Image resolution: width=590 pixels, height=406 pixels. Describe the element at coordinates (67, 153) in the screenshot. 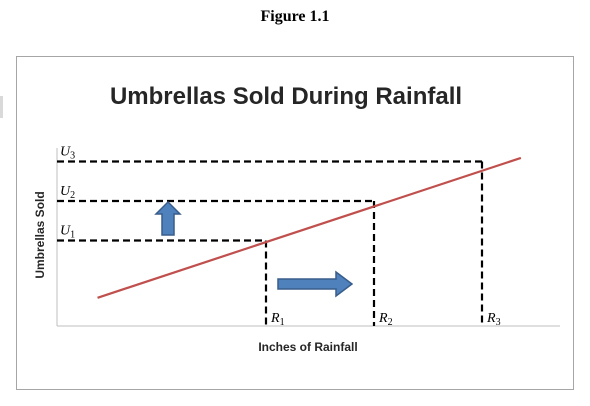

I see `y-tick-label-3: U3` at that location.